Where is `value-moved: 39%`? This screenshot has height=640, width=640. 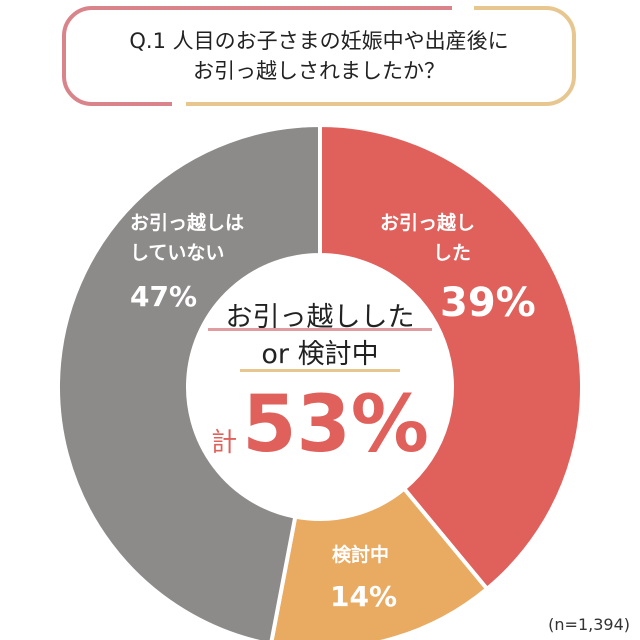 value-moved: 39% is located at coordinates (488, 303).